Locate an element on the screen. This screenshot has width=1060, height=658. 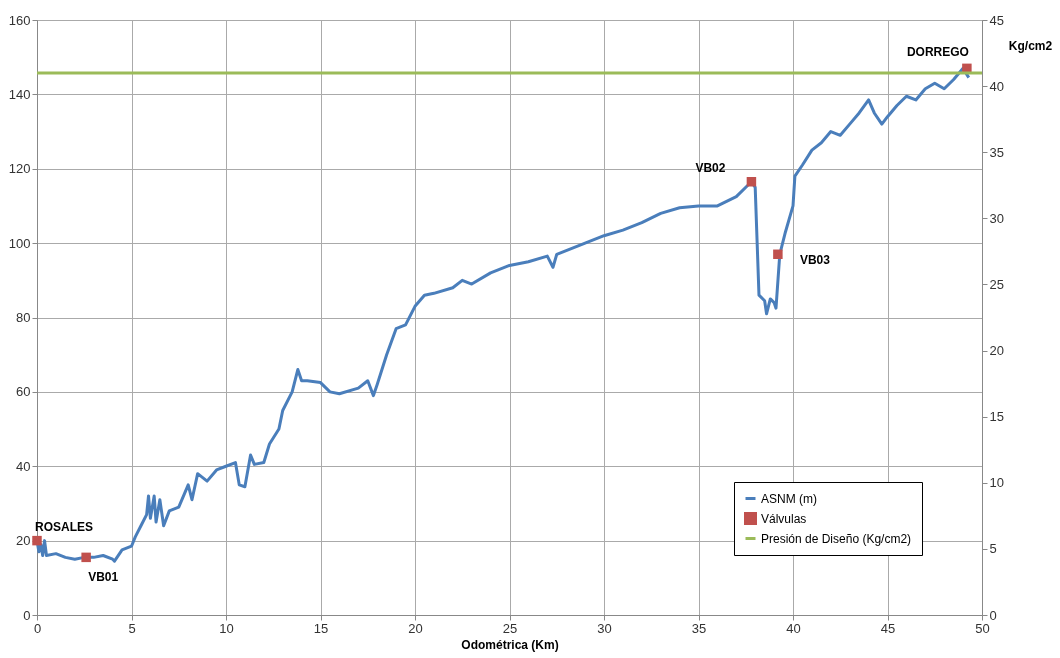
y2-axis-title: Kg/cm2 is located at coordinates (1030, 45).